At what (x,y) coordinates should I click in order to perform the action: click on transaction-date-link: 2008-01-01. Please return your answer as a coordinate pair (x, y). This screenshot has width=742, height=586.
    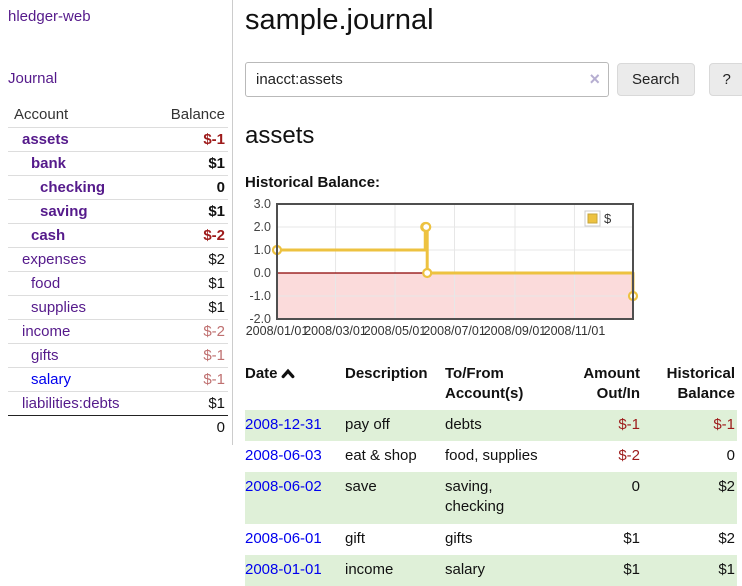
    Looking at the image, I should click on (283, 569).